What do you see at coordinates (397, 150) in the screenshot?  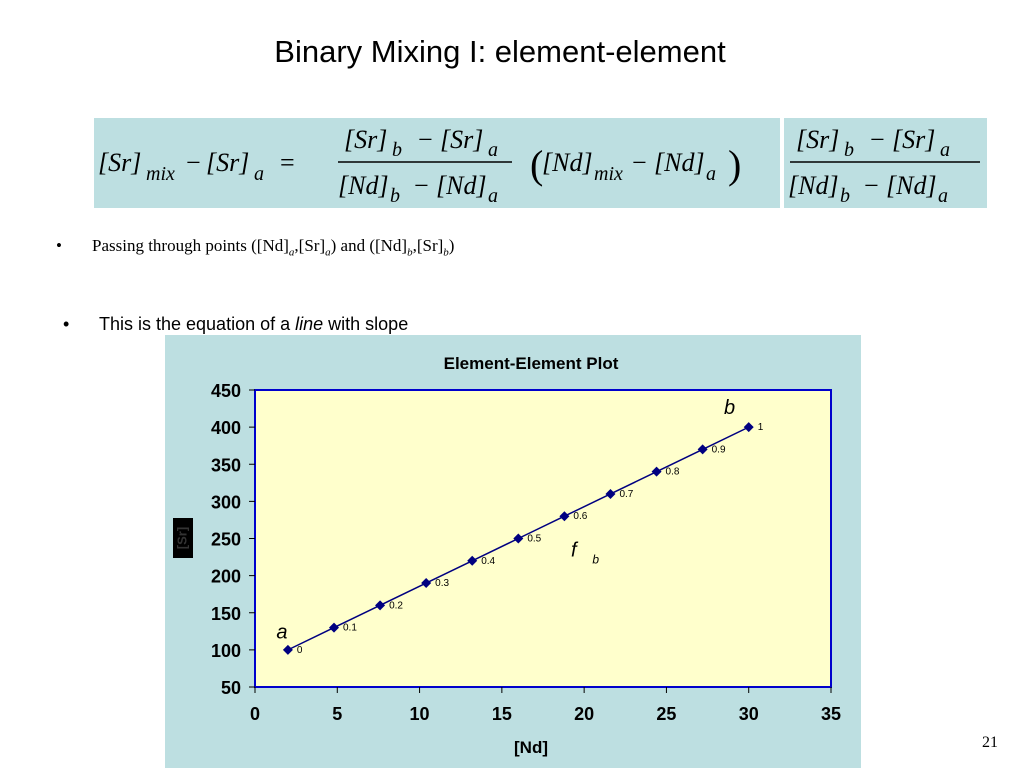 I see `eq-frac1-num-b: b` at bounding box center [397, 150].